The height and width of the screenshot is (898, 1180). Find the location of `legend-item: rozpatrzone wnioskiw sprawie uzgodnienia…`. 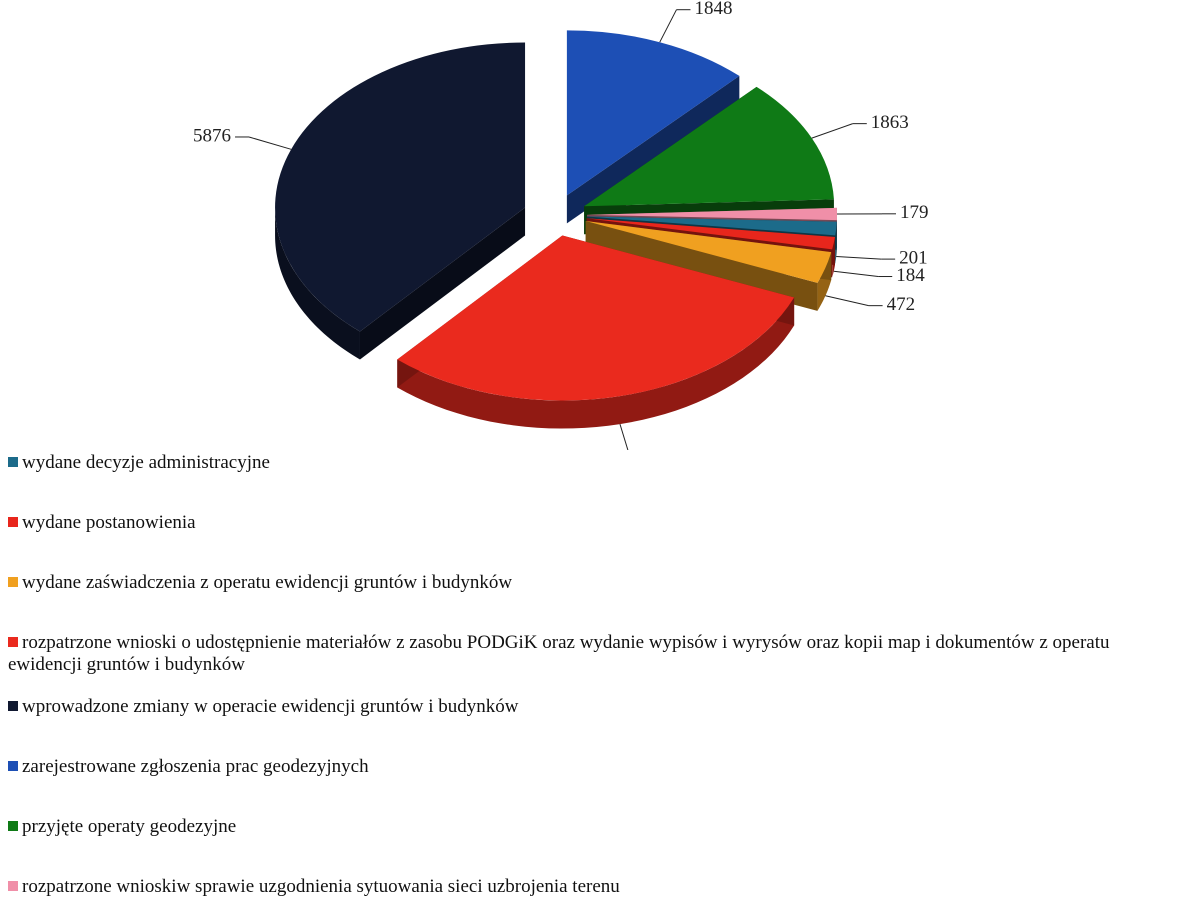

legend-item: rozpatrzone wnioskiw sprawie uzgodnienia… is located at coordinates (592, 887).